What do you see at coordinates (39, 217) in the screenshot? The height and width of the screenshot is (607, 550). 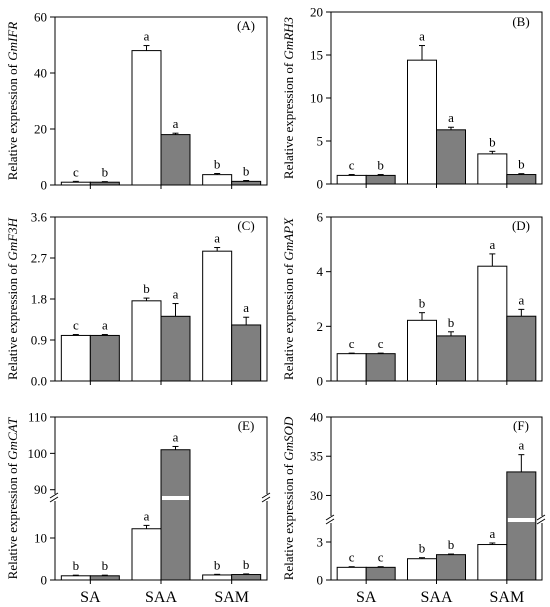 I see `y-tick-label: 3.6` at bounding box center [39, 217].